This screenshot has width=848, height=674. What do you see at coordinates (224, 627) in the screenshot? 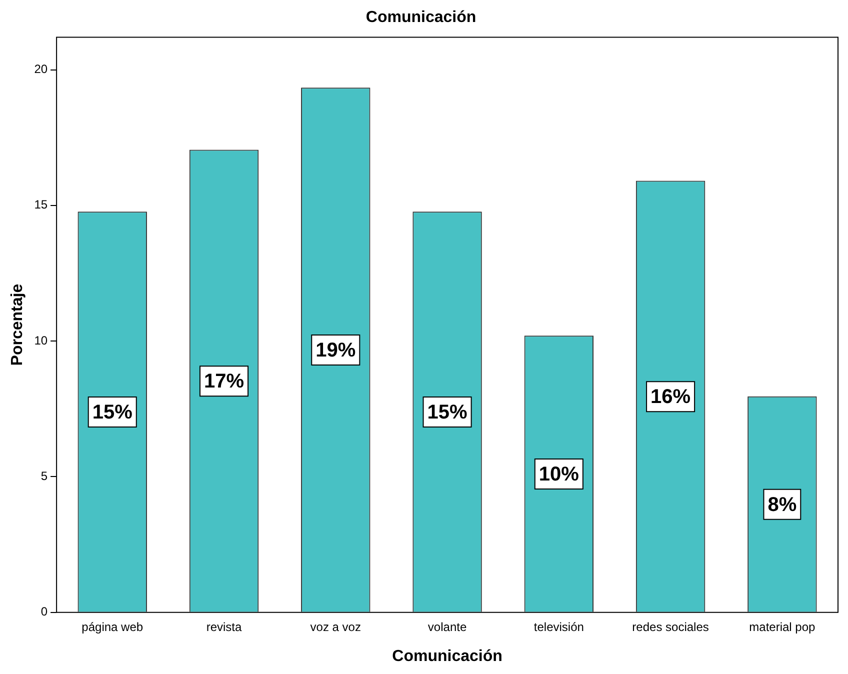
I see `x-tick-label: revista` at bounding box center [224, 627].